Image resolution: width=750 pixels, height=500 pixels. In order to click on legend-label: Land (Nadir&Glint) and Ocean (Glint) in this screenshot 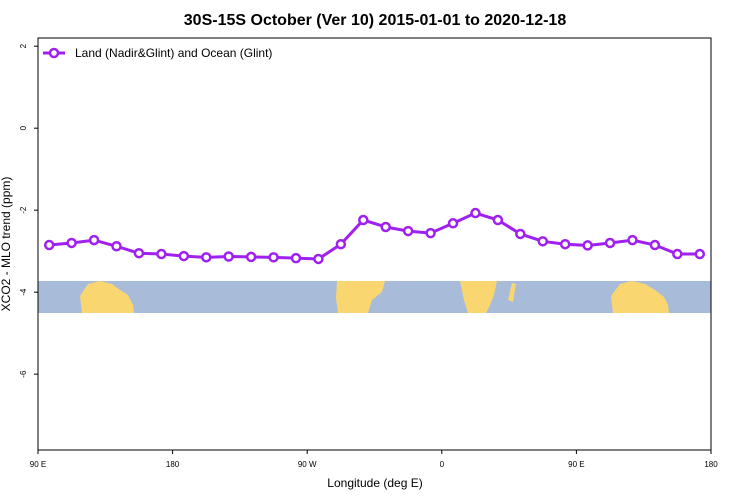, I will do `click(173, 53)`.